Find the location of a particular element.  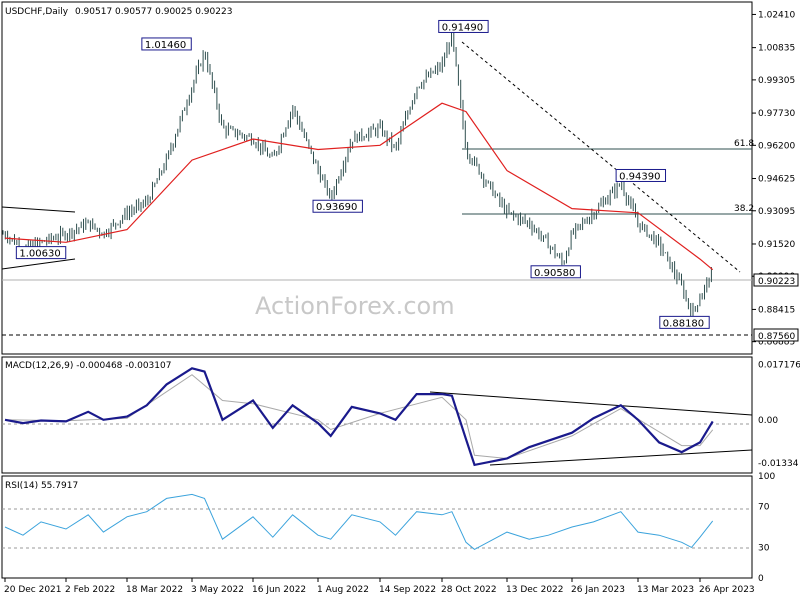

price-tick-label-0: 1.02410 is located at coordinates (776, 15).